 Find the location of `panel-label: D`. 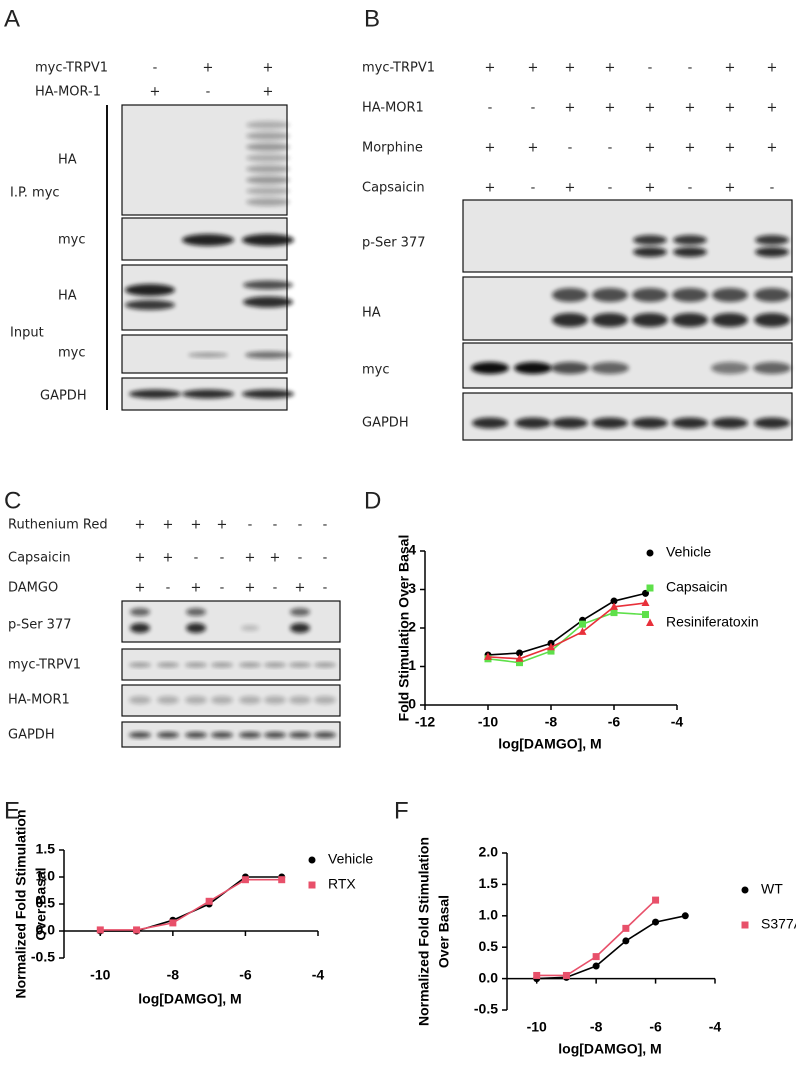

panel-label: D is located at coordinates (372, 500).